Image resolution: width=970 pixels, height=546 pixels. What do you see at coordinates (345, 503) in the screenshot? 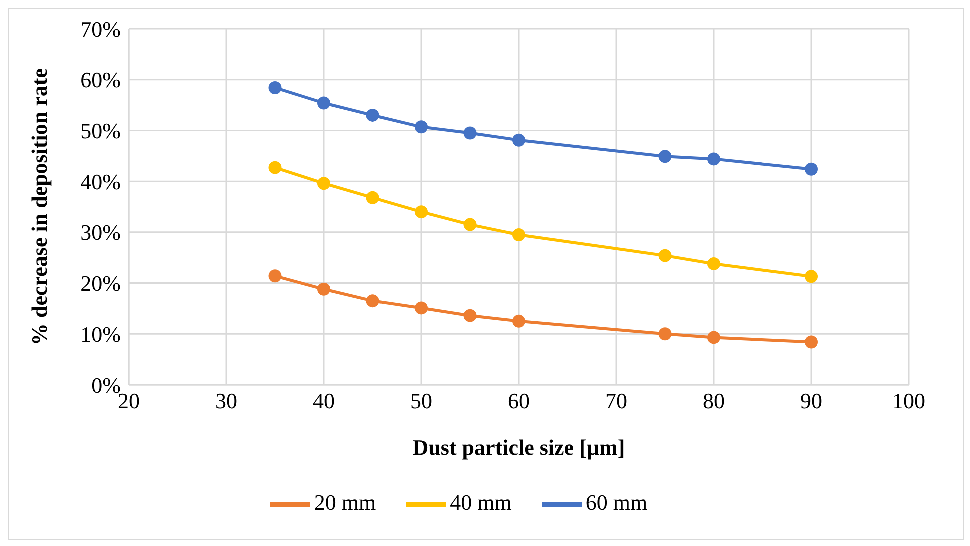
I see `legend-label: 20 mm` at bounding box center [345, 503].